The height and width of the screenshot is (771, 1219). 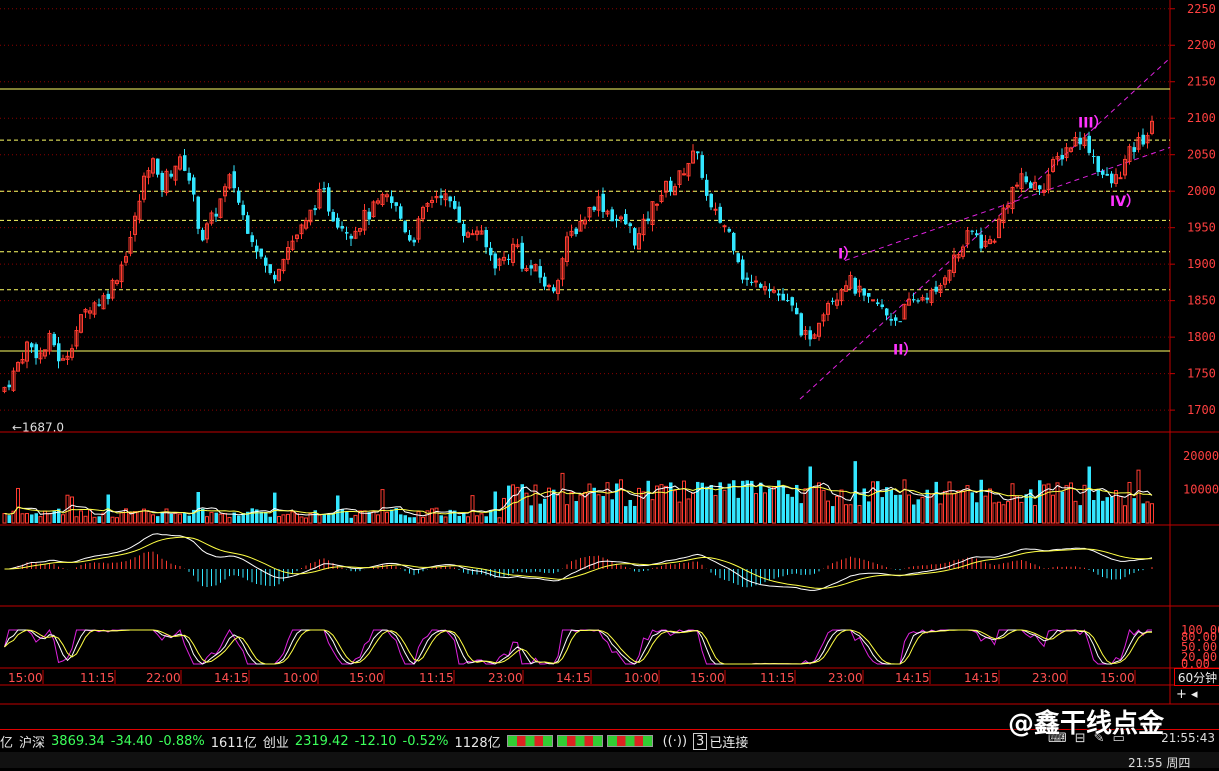 What do you see at coordinates (573, 678) in the screenshot?
I see `x-tick-label: 14:15` at bounding box center [573, 678].